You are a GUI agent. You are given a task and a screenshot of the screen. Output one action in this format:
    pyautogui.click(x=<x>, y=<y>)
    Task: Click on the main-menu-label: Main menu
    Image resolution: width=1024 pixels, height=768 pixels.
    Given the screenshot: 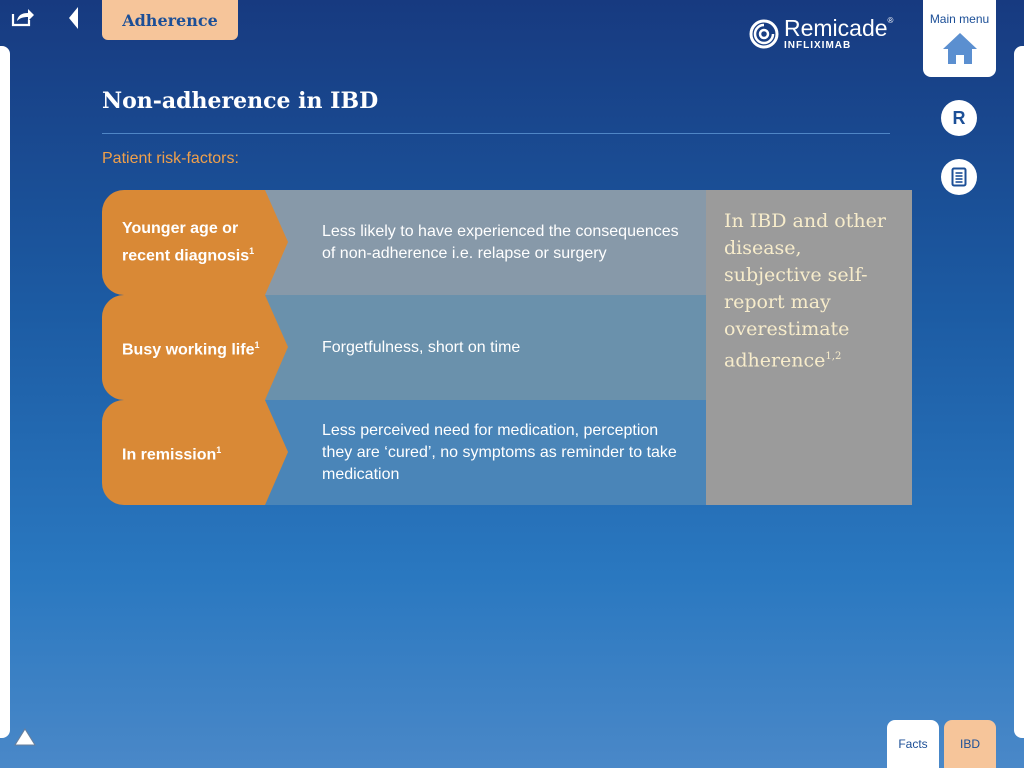 What is the action you would take?
    pyautogui.click(x=959, y=19)
    